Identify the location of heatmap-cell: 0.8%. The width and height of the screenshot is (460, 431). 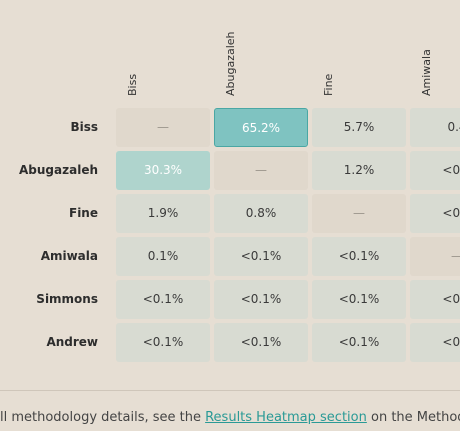
(261, 213).